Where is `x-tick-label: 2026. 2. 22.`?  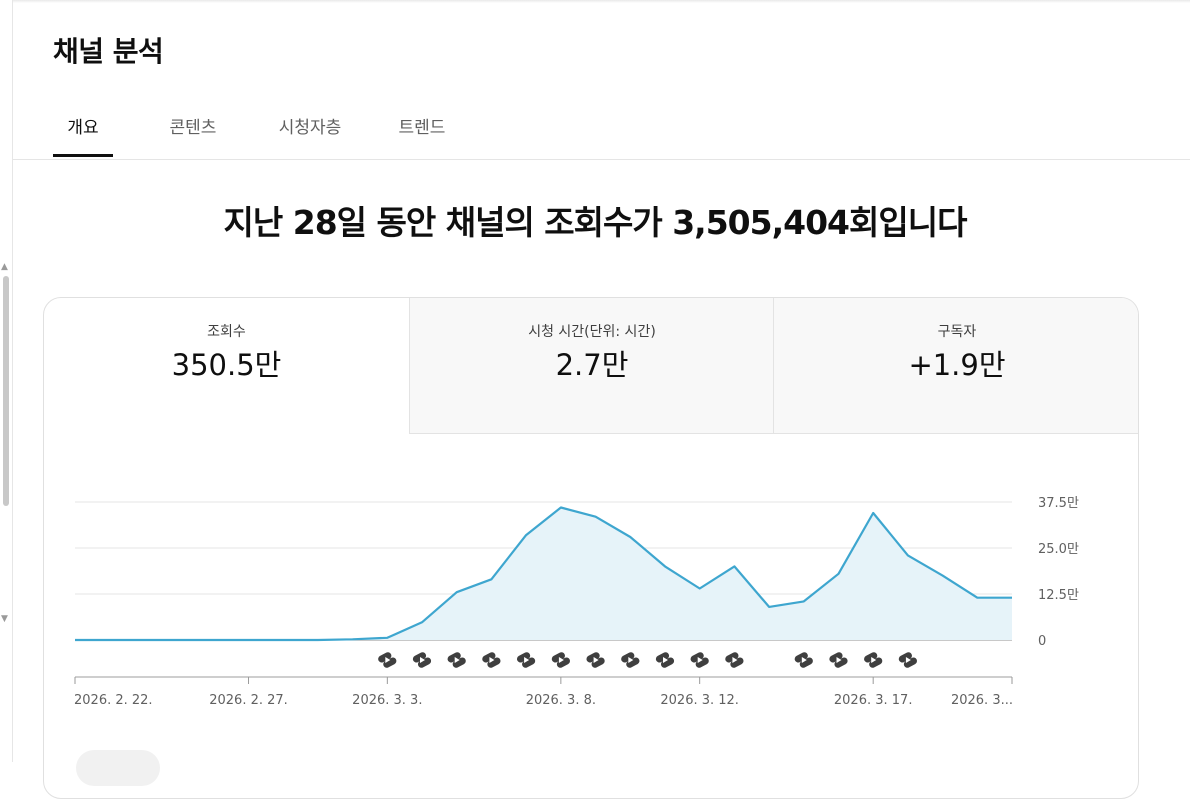
x-tick-label: 2026. 2. 22. is located at coordinates (113, 700).